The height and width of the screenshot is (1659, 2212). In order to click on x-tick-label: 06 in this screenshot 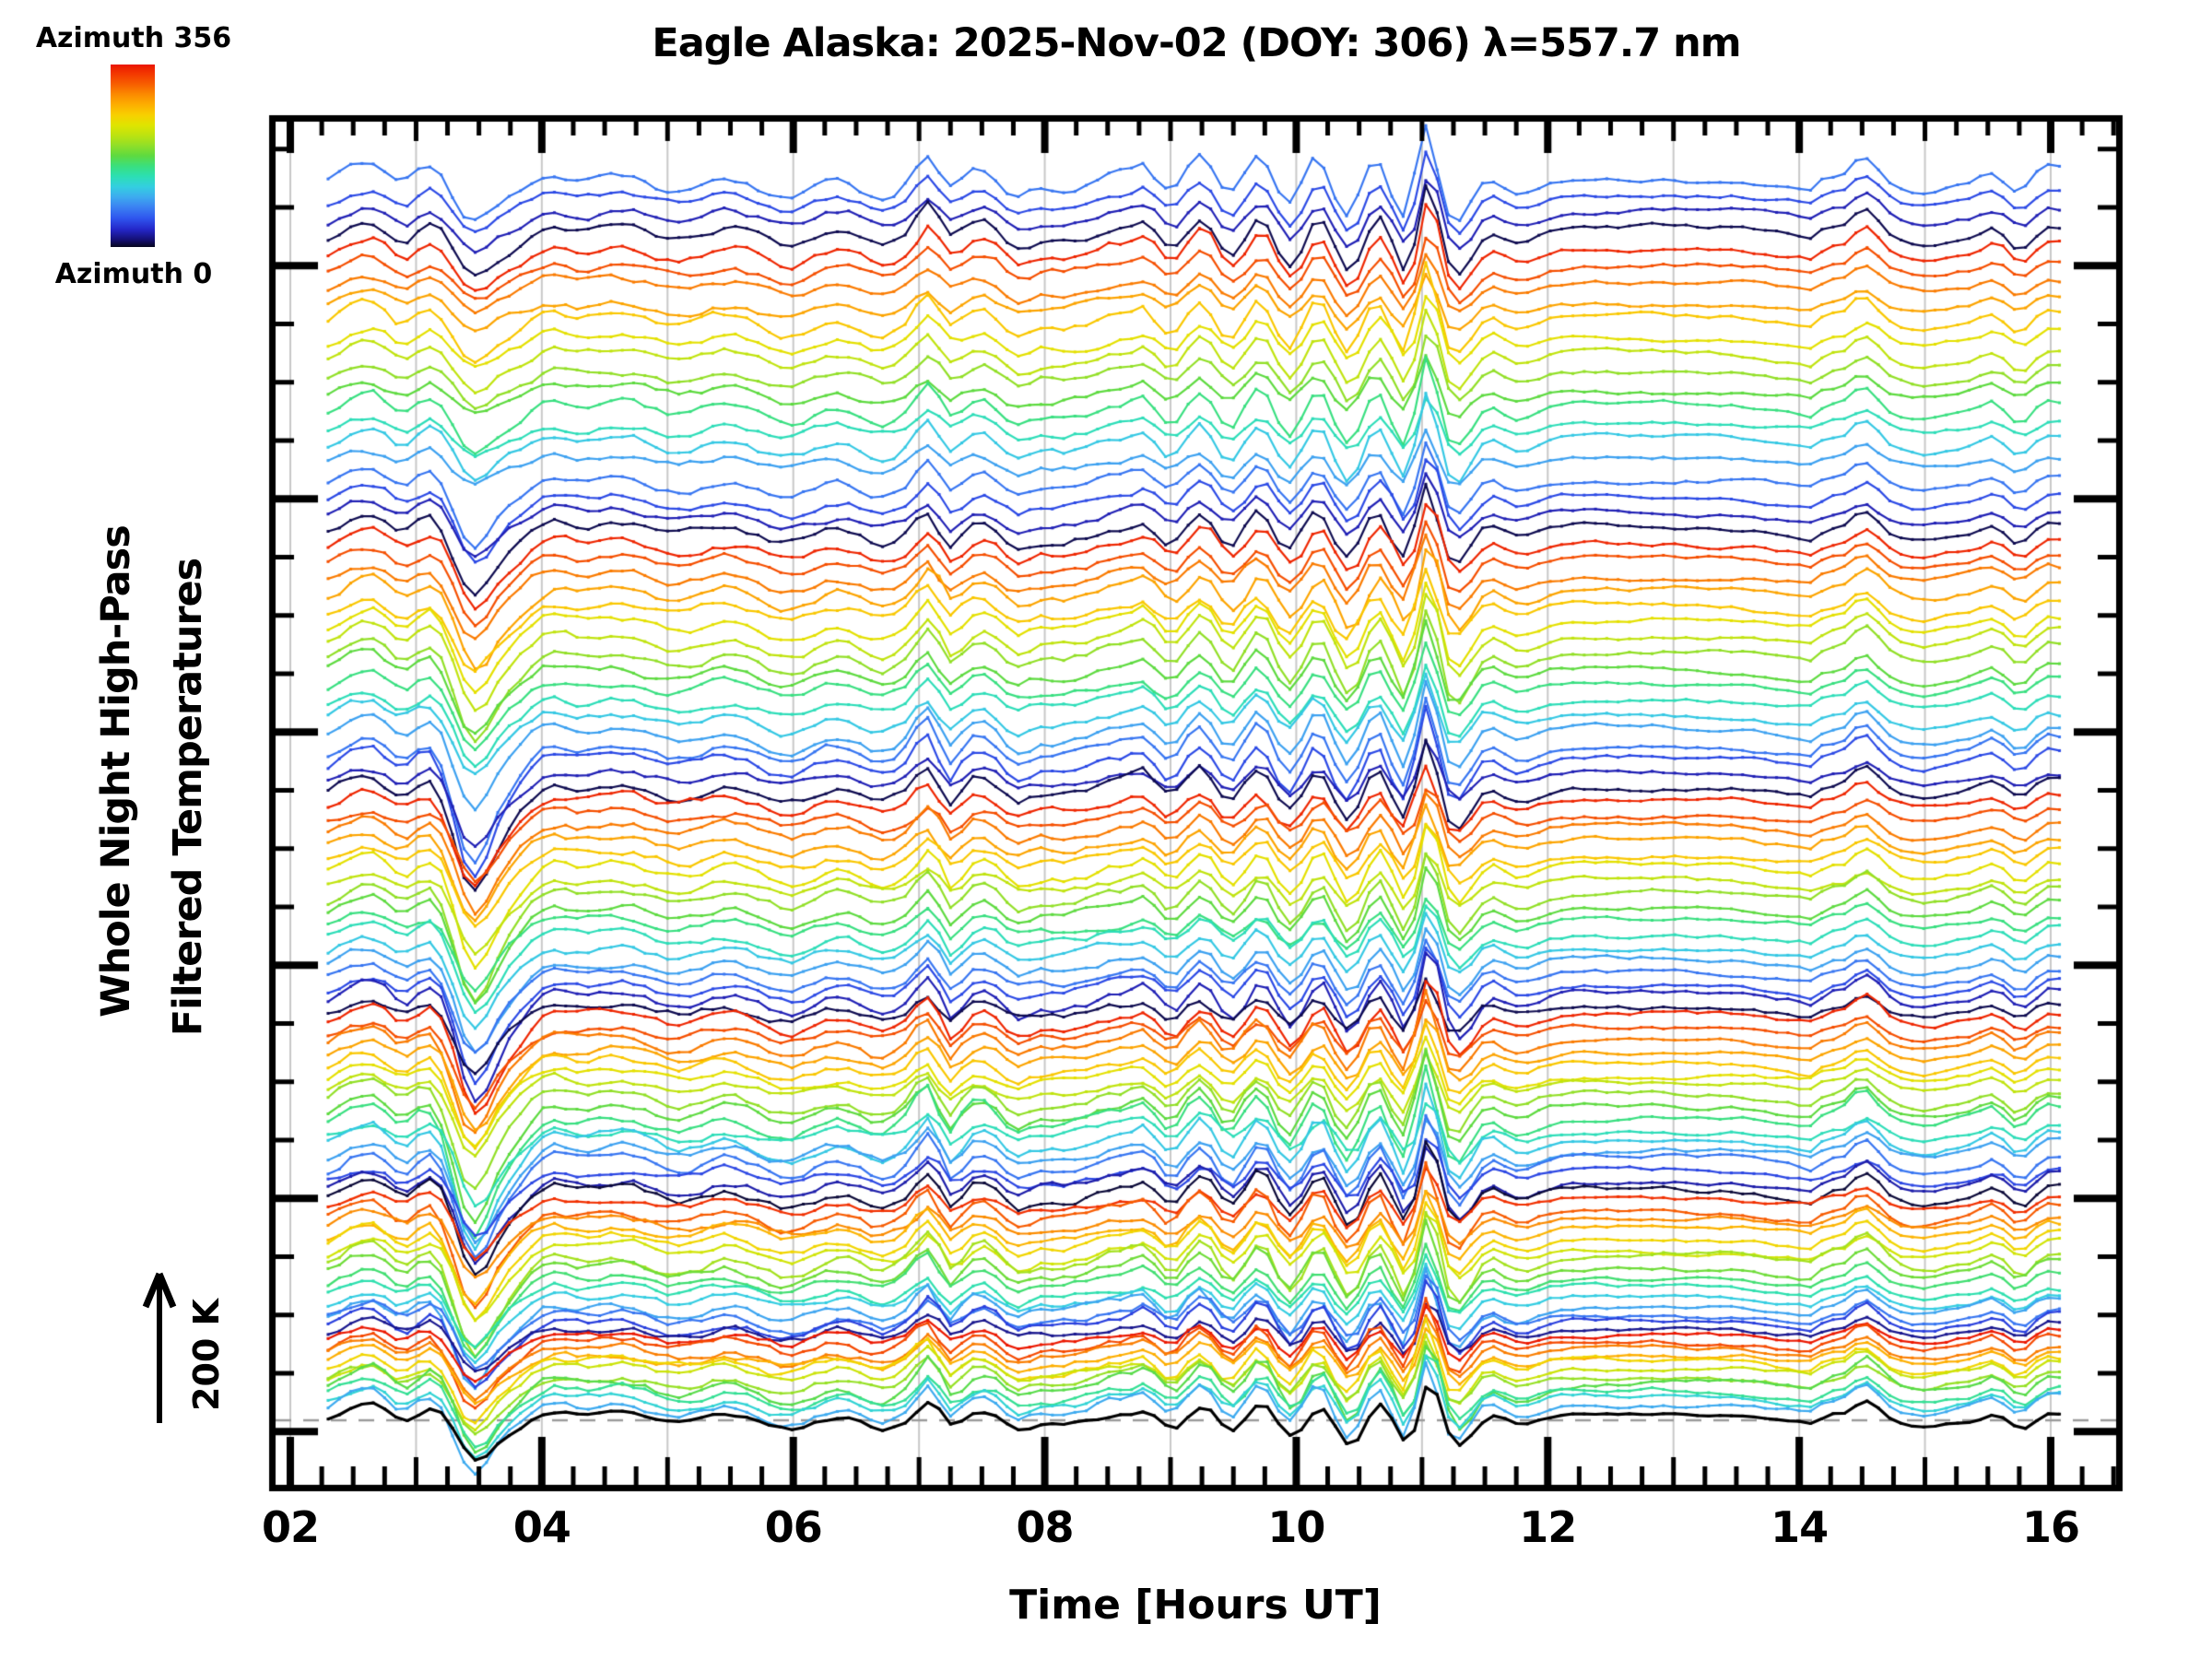, I will do `click(793, 1527)`.